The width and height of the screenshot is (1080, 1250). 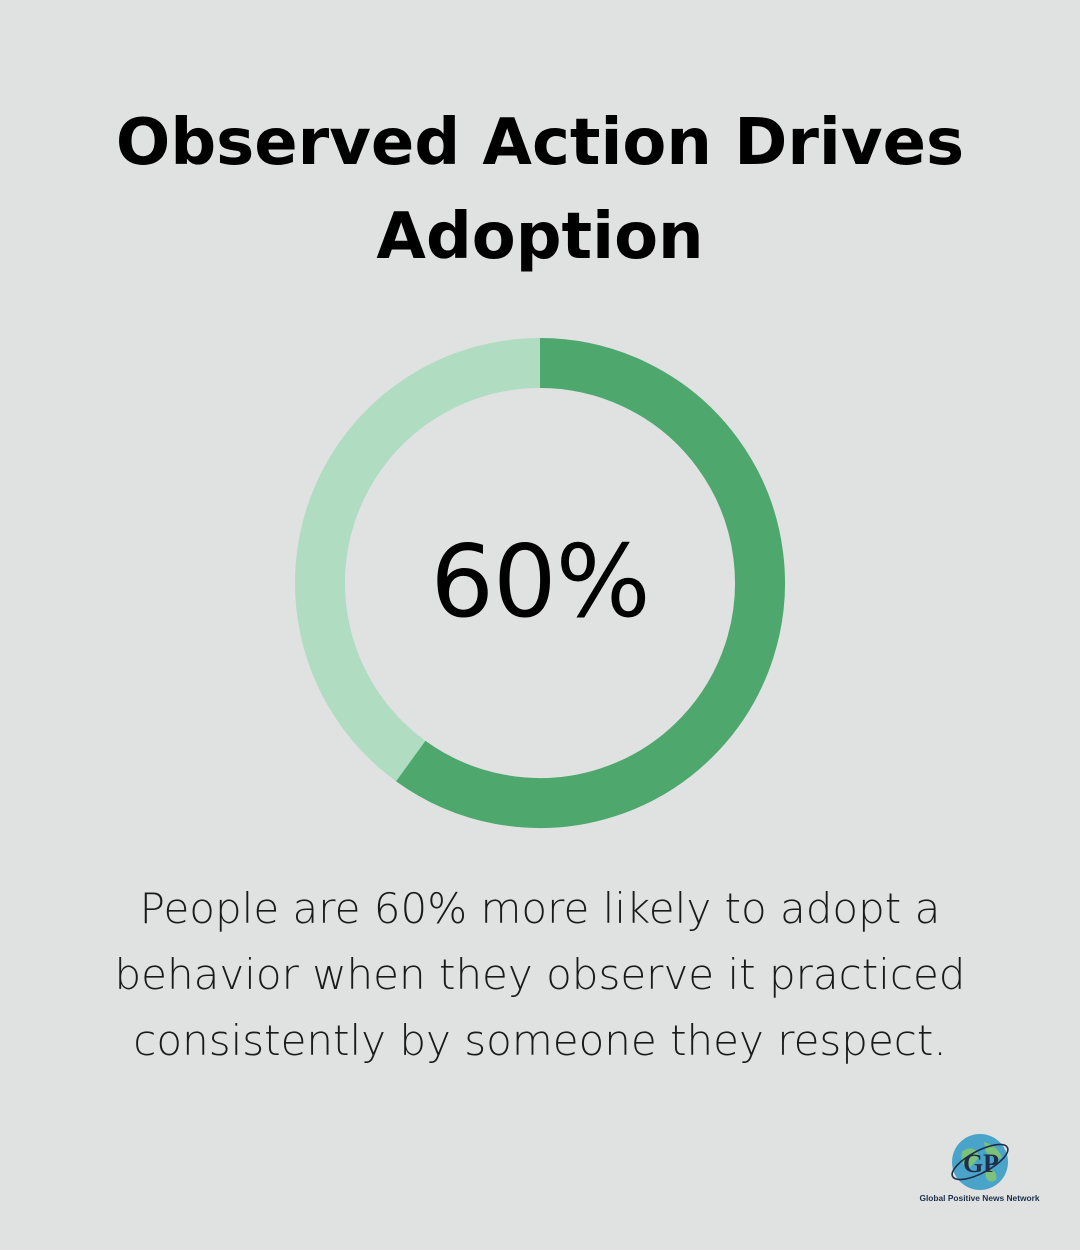 What do you see at coordinates (540, 143) in the screenshot?
I see `title-line-1: Observed Action Drives` at bounding box center [540, 143].